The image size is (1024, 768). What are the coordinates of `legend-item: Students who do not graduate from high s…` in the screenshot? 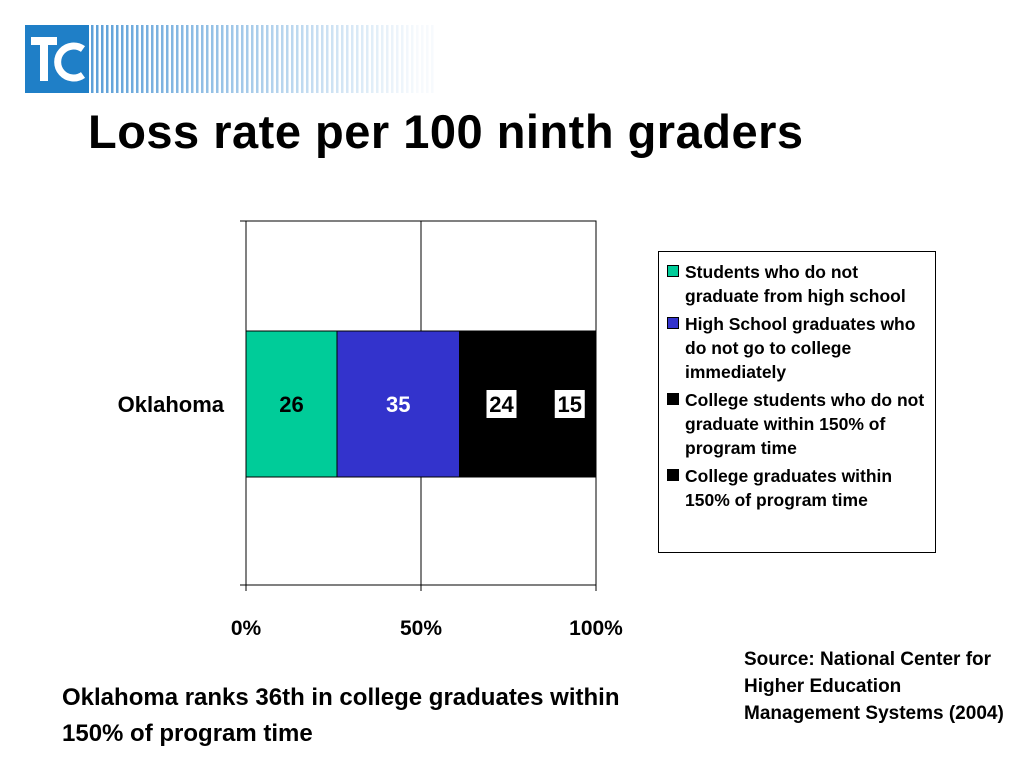 It's located at (798, 284).